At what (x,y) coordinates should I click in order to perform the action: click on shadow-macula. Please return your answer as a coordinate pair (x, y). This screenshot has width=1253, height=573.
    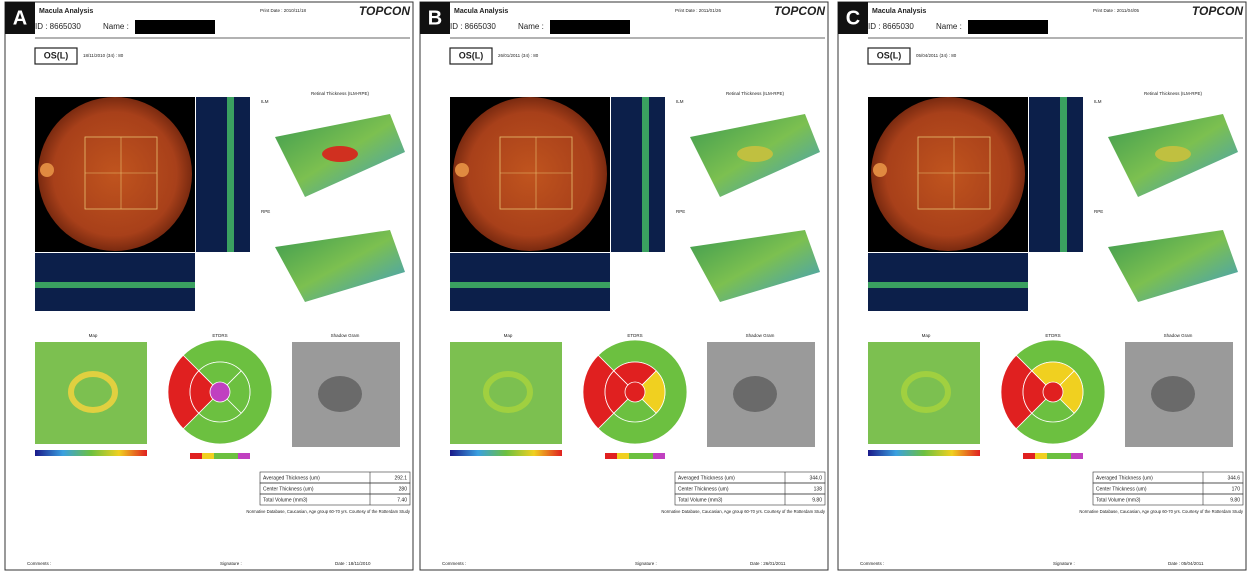
    Looking at the image, I should click on (340, 394).